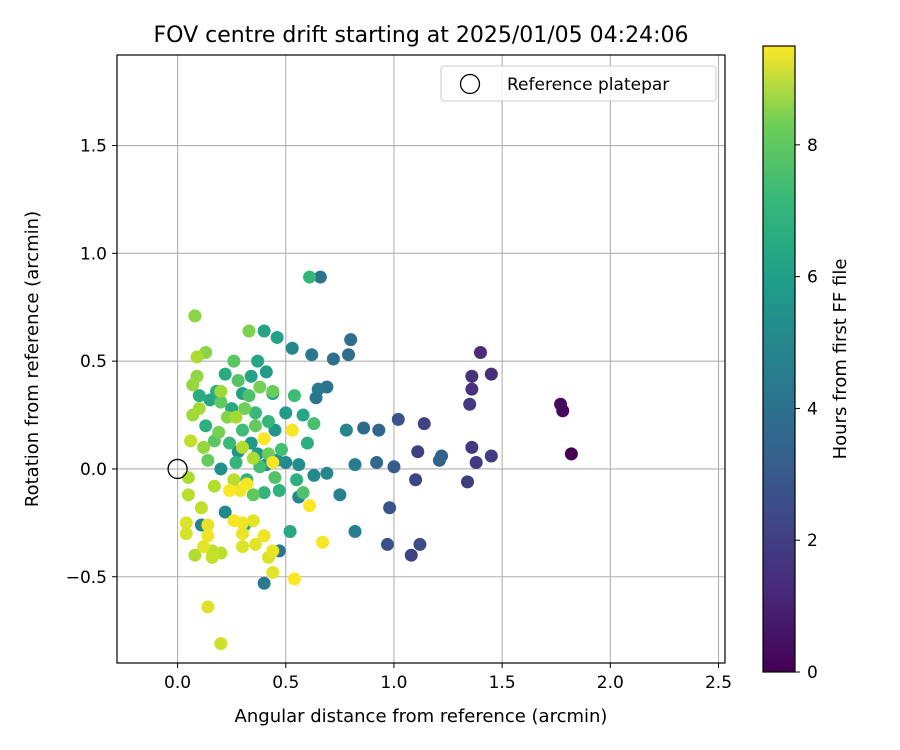  I want to click on x-tick-label: 2.0, so click(610, 683).